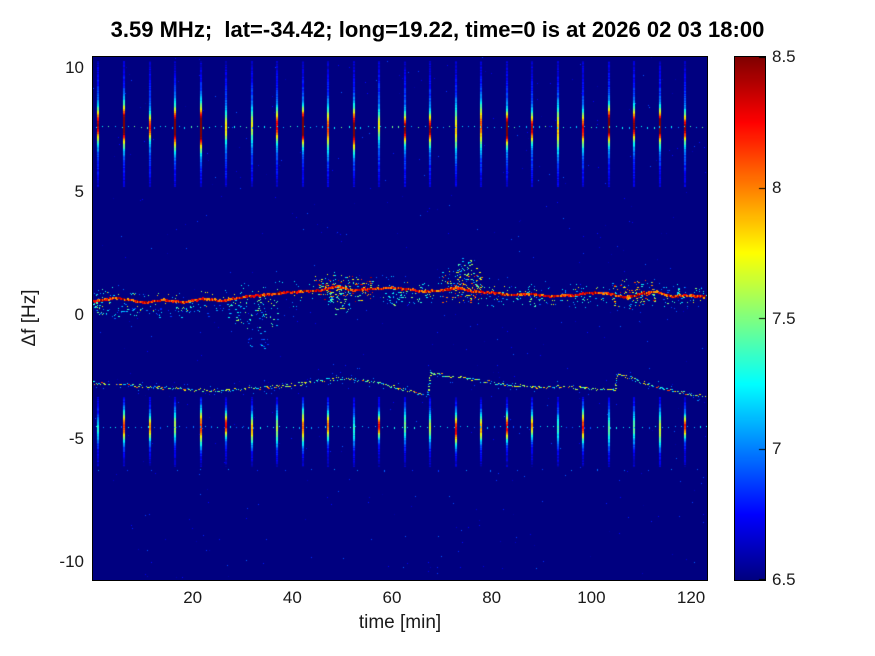 The image size is (875, 656). Describe the element at coordinates (784, 56) in the screenshot. I see `colorbar-tick-label: 8.5` at that location.